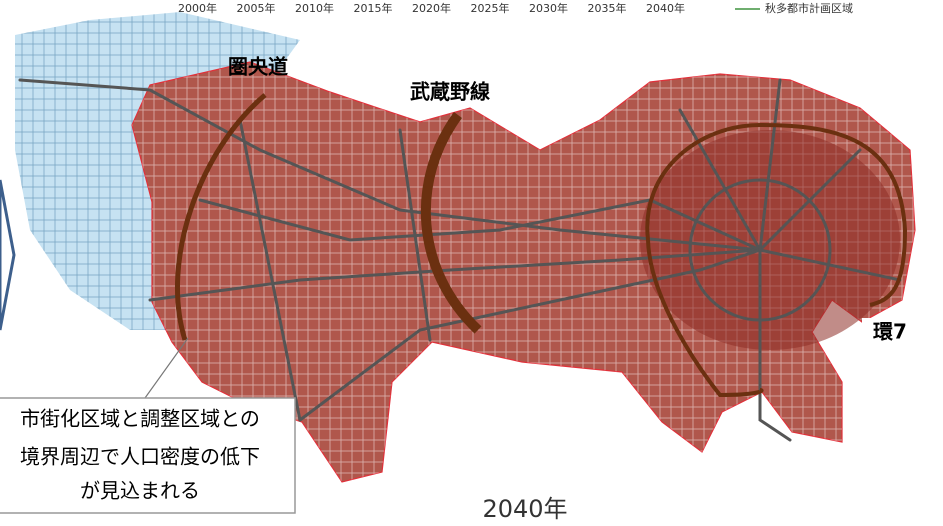 This screenshot has height=526, width=943. Describe the element at coordinates (524, 509) in the screenshot. I see `year-label: 2040年` at that location.